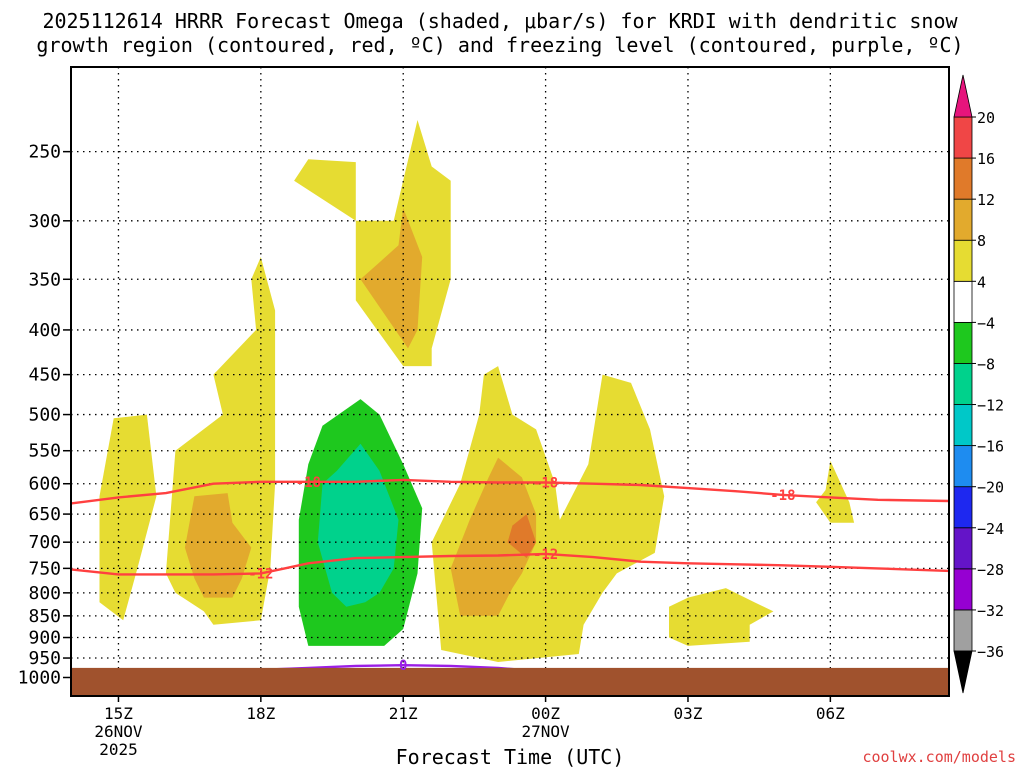  Describe the element at coordinates (510, 681) in the screenshot. I see `ground-layer` at that location.